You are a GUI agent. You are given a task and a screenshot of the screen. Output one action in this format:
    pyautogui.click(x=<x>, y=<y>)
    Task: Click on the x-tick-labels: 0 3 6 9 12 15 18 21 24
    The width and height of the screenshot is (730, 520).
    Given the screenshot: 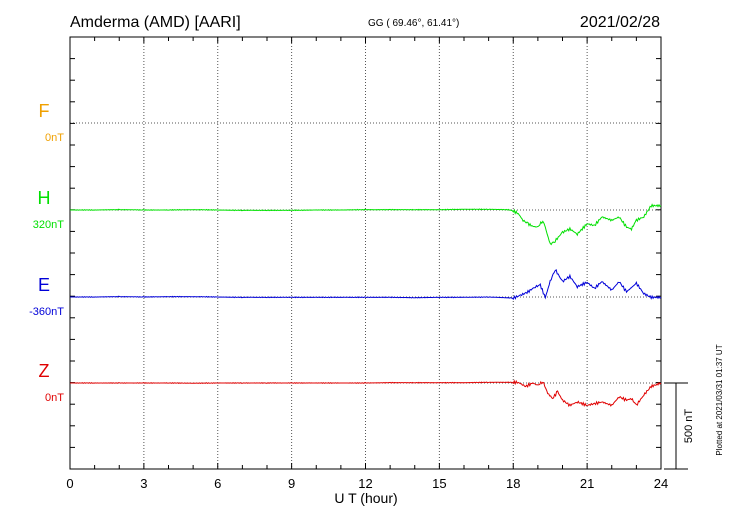 What is the action you would take?
    pyautogui.click(x=367, y=483)
    